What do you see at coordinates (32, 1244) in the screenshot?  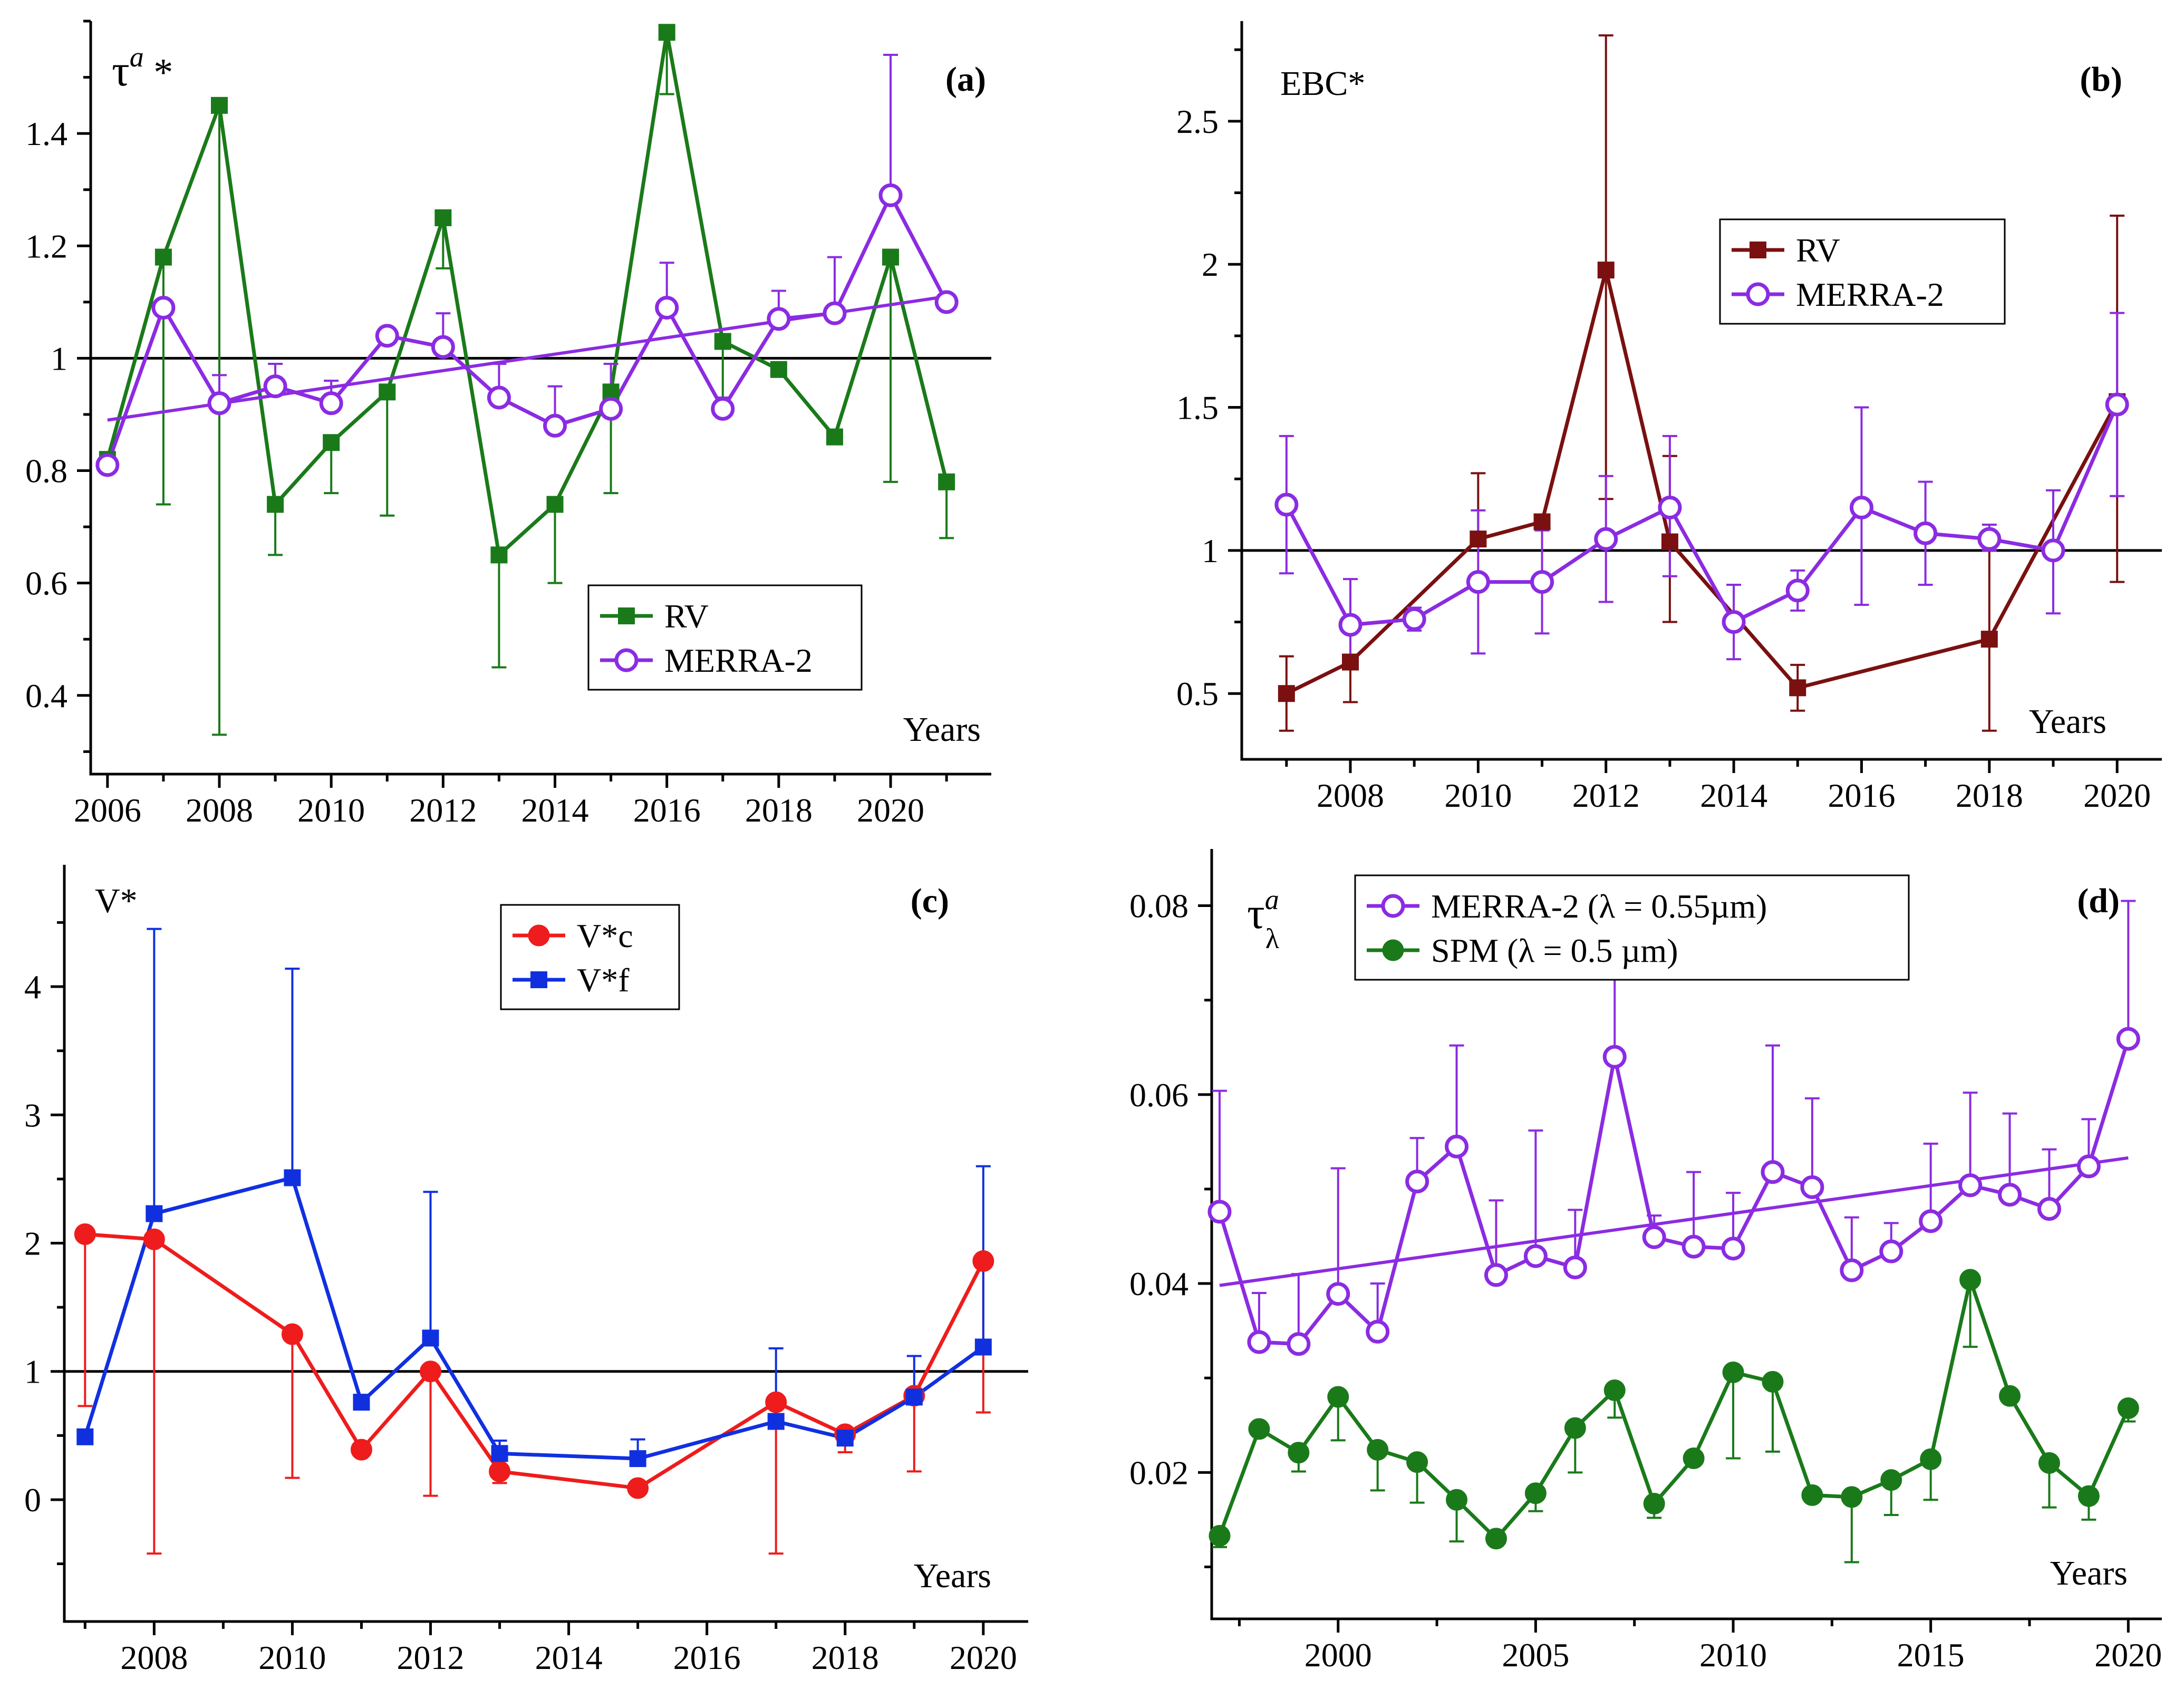 I see `y-tick-label: 2` at bounding box center [32, 1244].